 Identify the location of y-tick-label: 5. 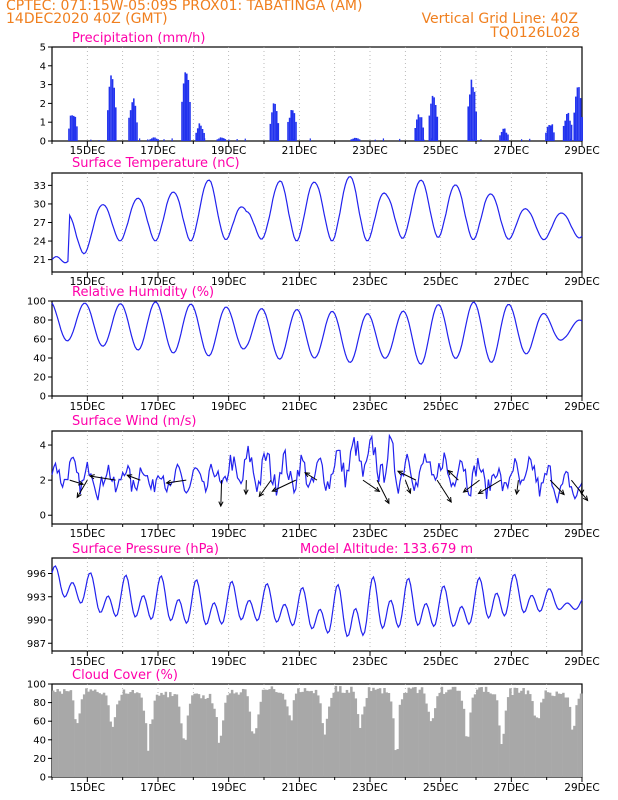
(43, 48).